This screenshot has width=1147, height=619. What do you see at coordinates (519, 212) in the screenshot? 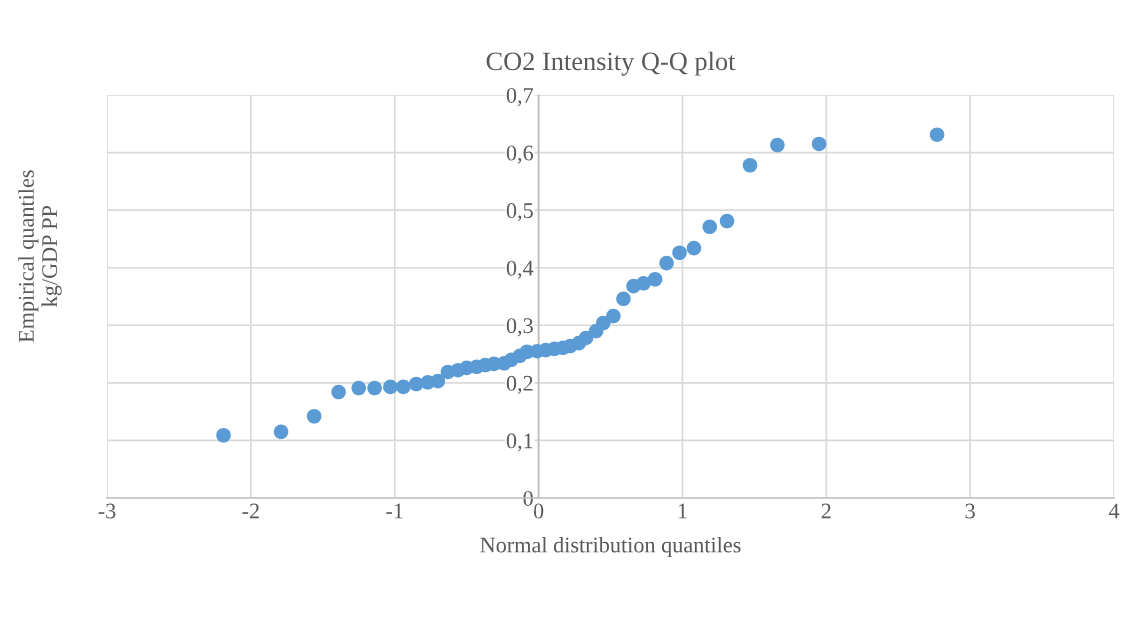
I see `y-tick-label: 0,5` at bounding box center [519, 212].